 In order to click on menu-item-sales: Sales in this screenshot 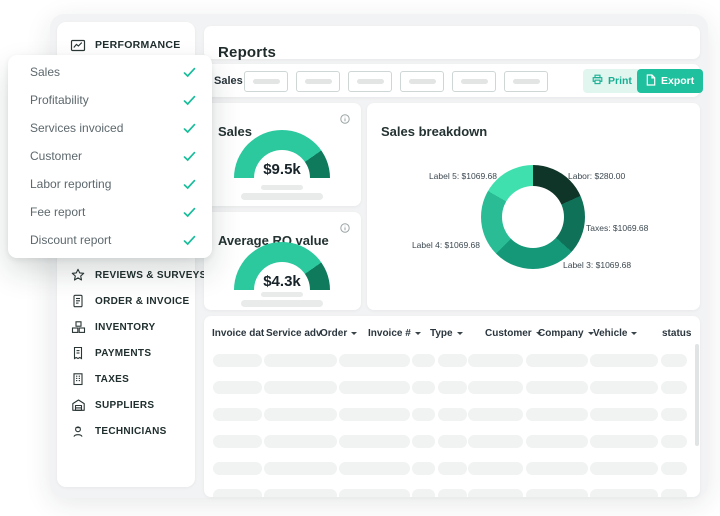, I will do `click(110, 72)`.